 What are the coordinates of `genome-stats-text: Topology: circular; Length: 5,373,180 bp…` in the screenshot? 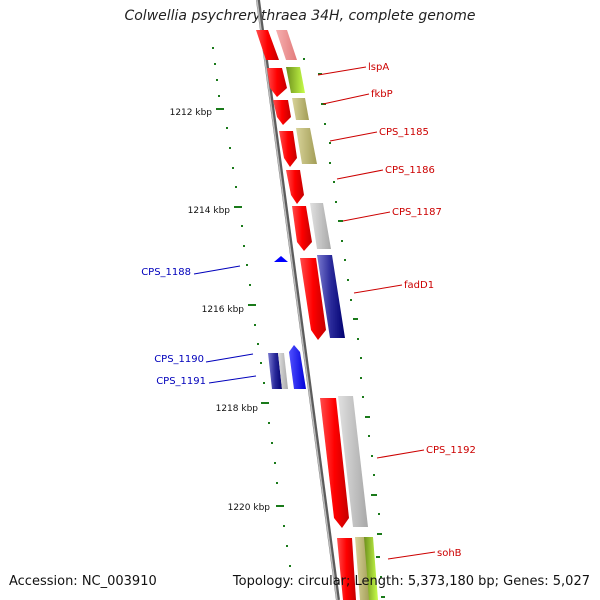 It's located at (411, 581).